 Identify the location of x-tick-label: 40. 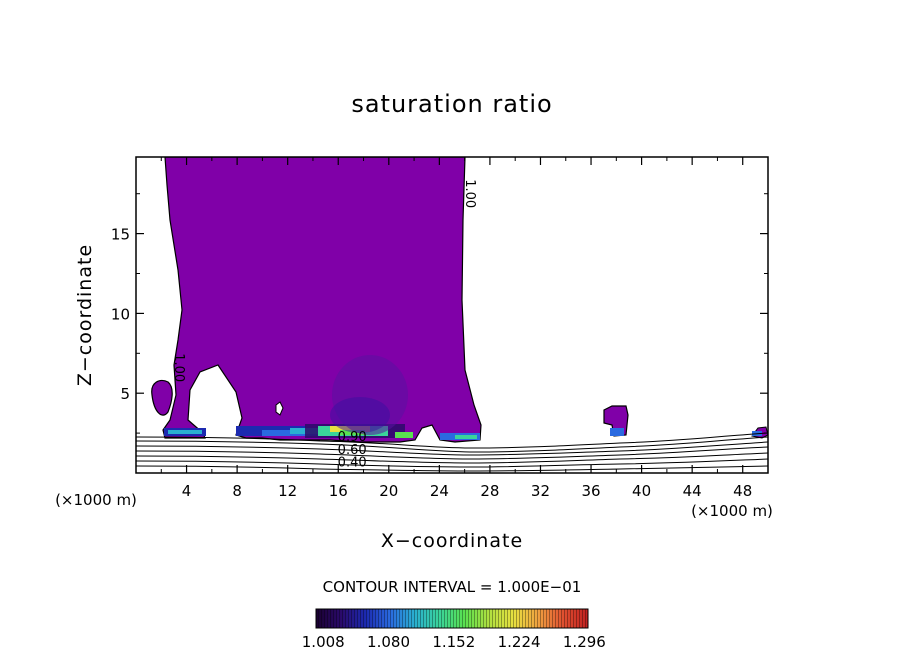
(641, 491).